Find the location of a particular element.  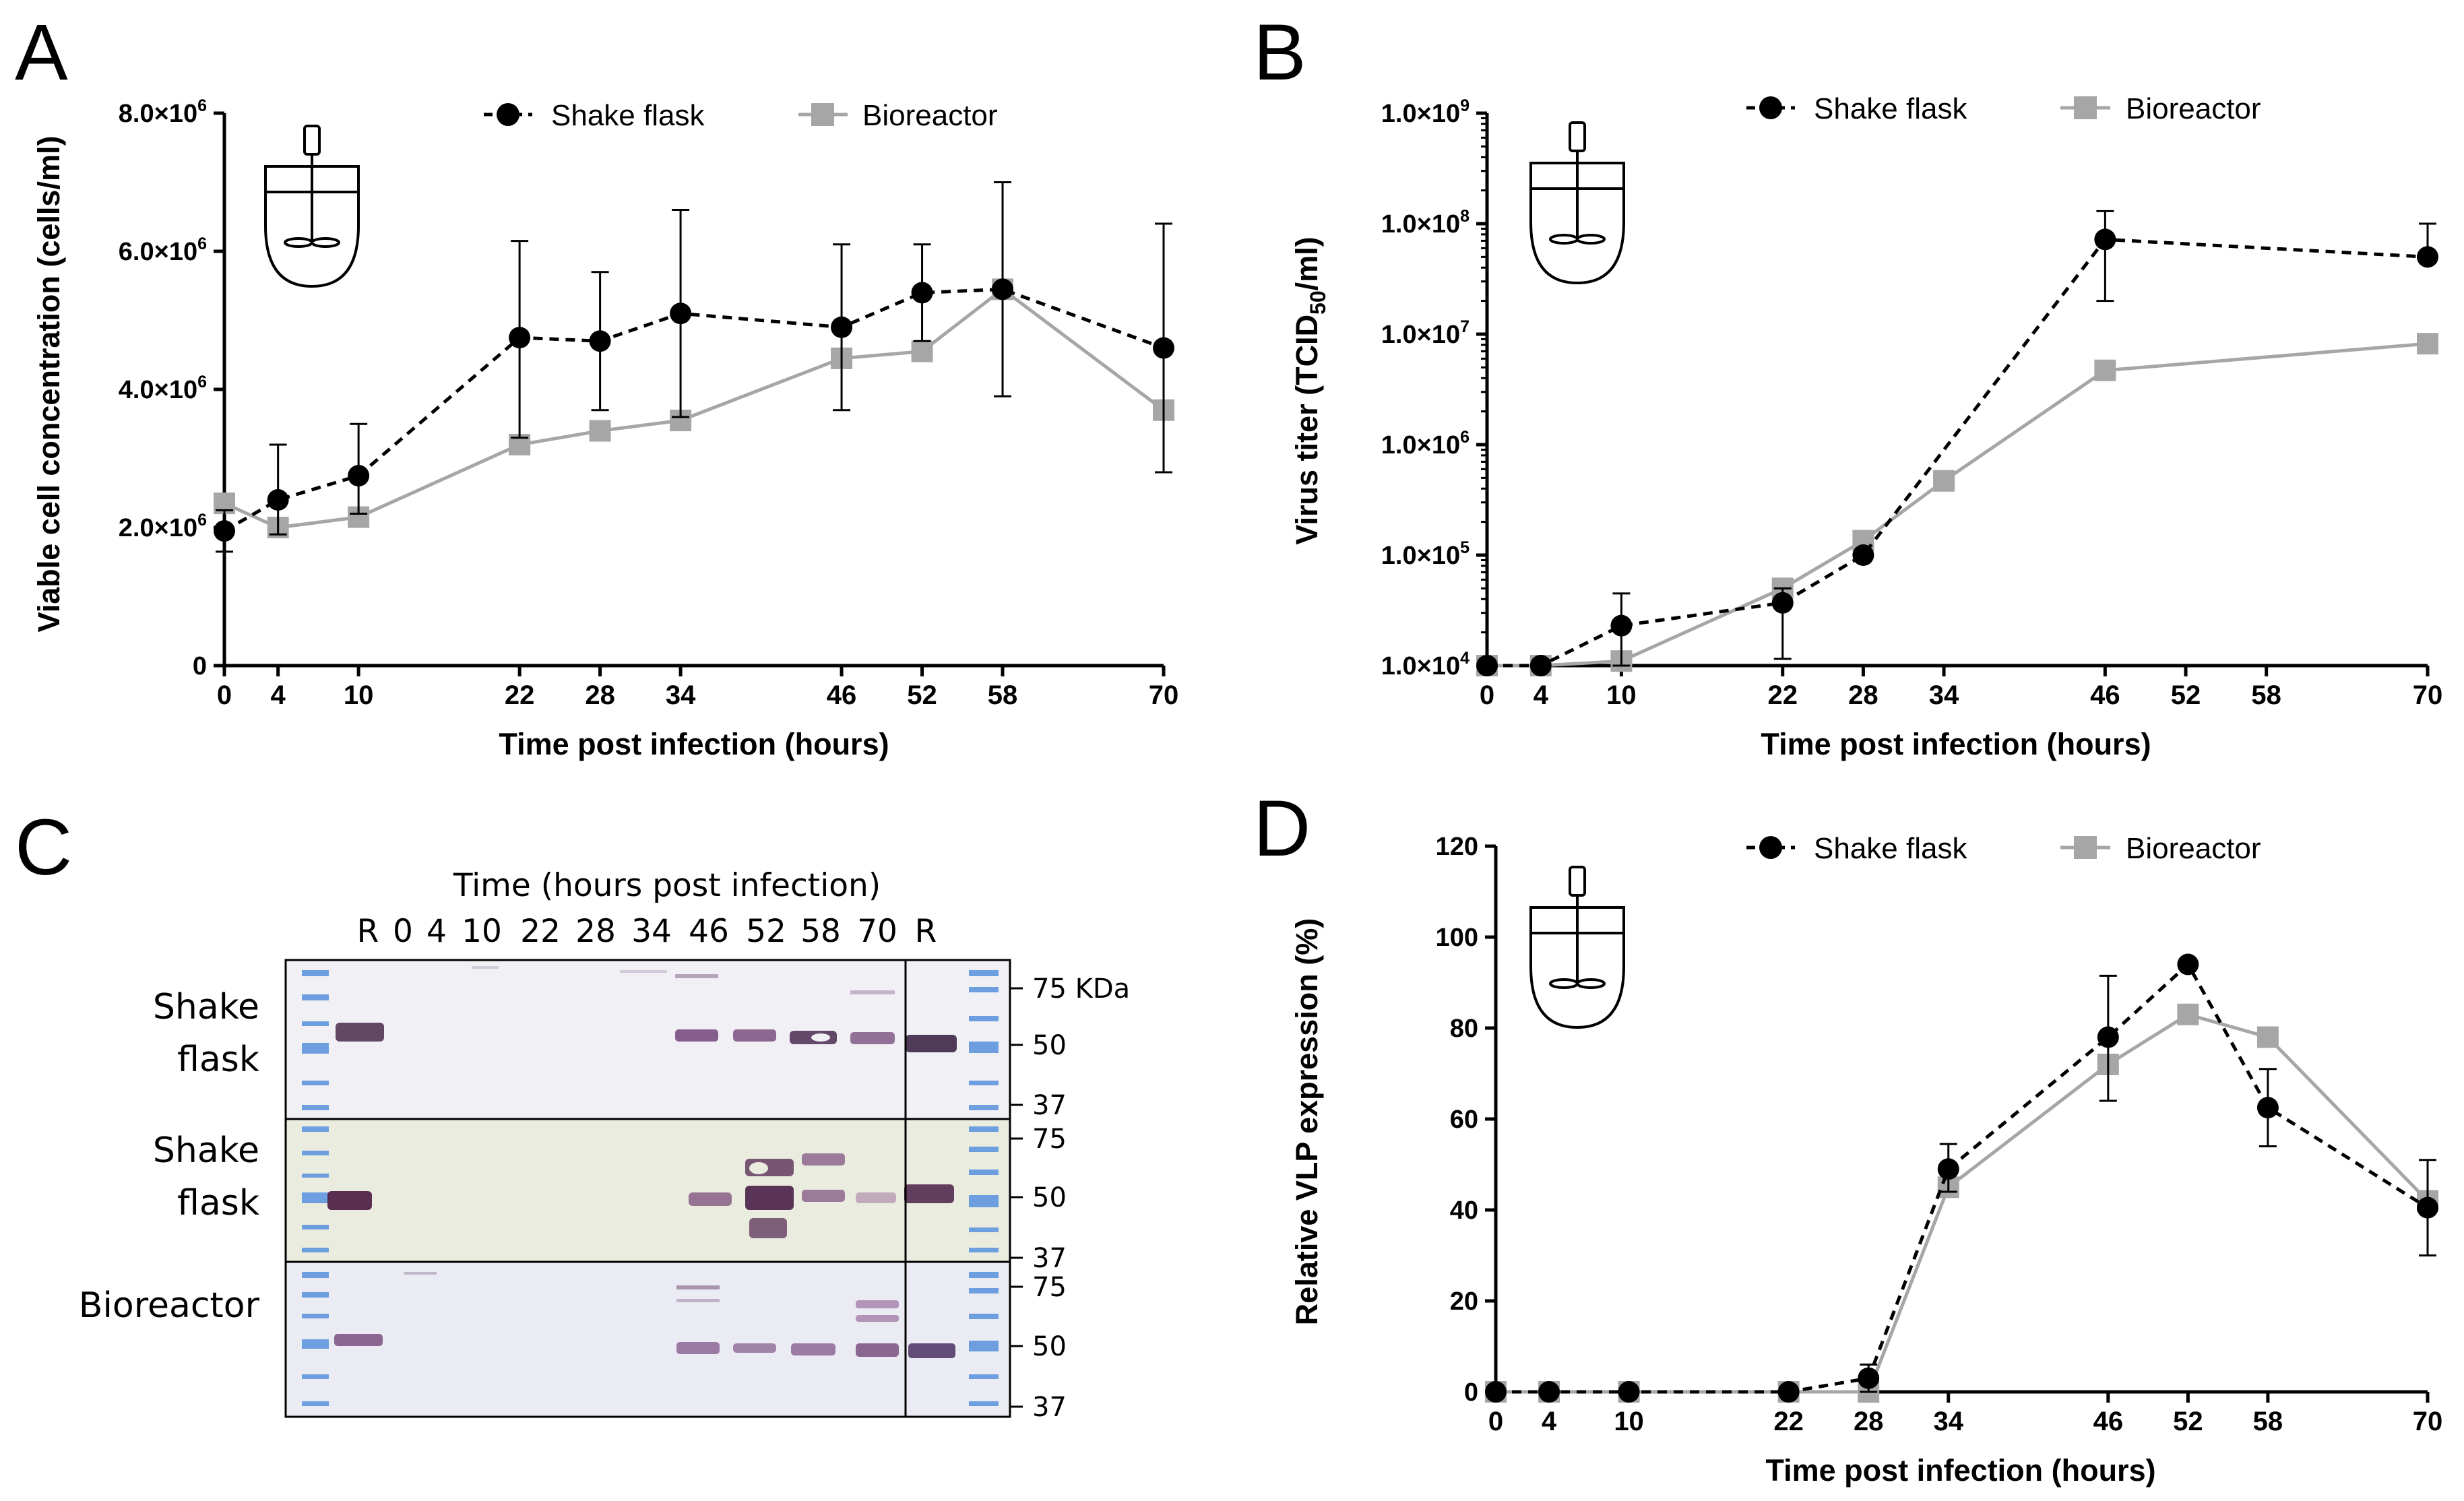

row-3-label: Bioreactor is located at coordinates (169, 1305).